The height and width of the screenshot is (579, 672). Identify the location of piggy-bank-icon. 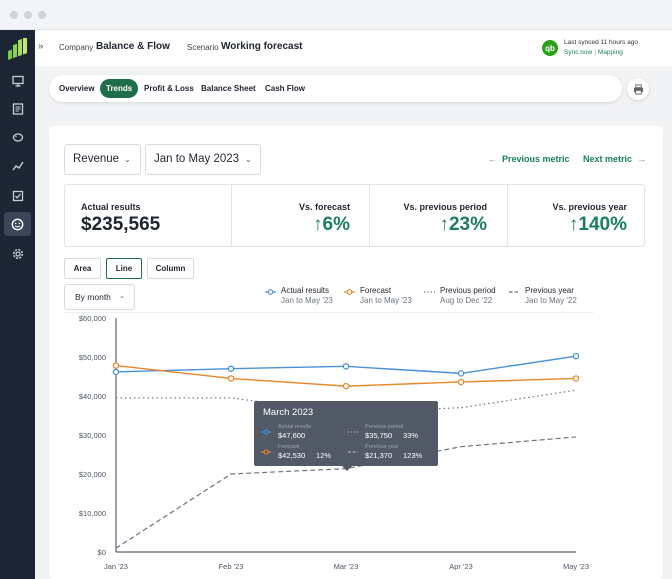
(17, 136).